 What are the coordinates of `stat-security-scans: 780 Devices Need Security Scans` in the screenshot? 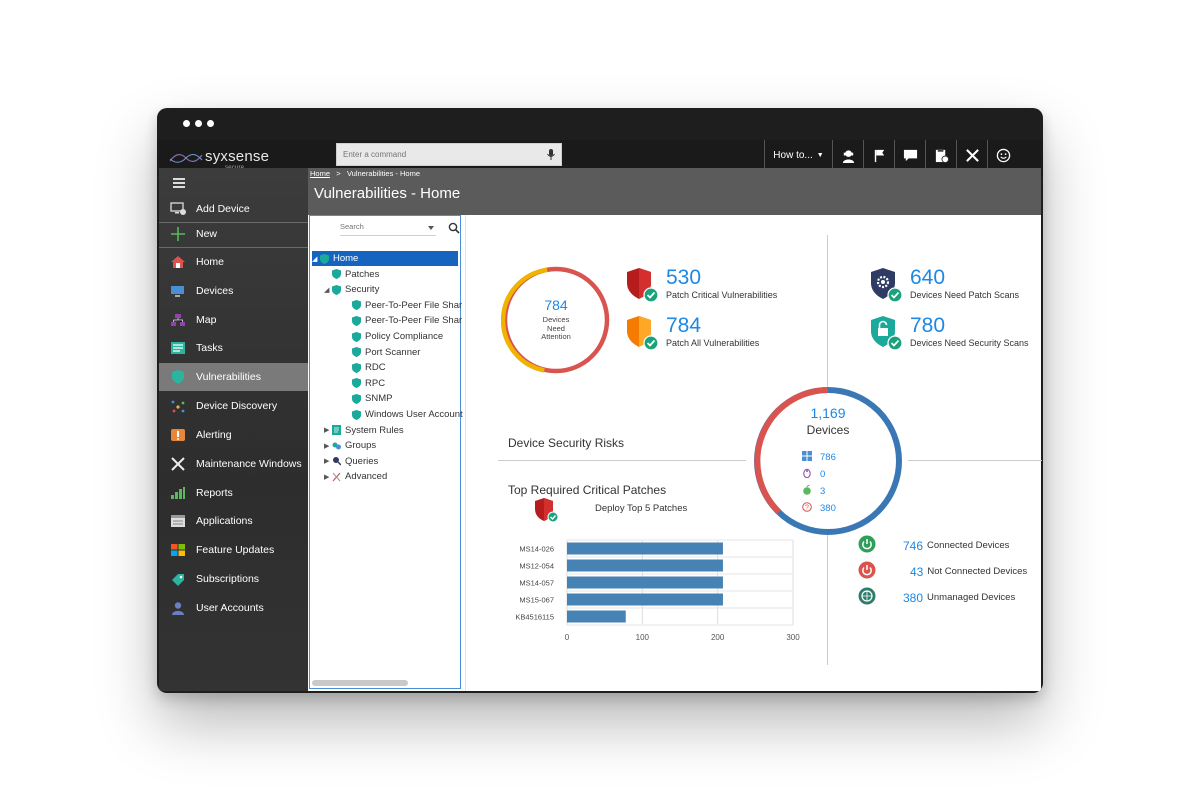 It's located at (949, 333).